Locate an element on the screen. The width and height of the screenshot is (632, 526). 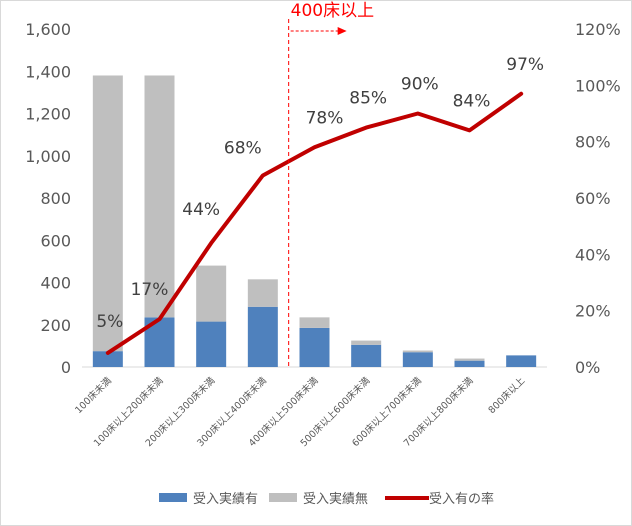
rate-data-label: 68% is located at coordinates (243, 148).